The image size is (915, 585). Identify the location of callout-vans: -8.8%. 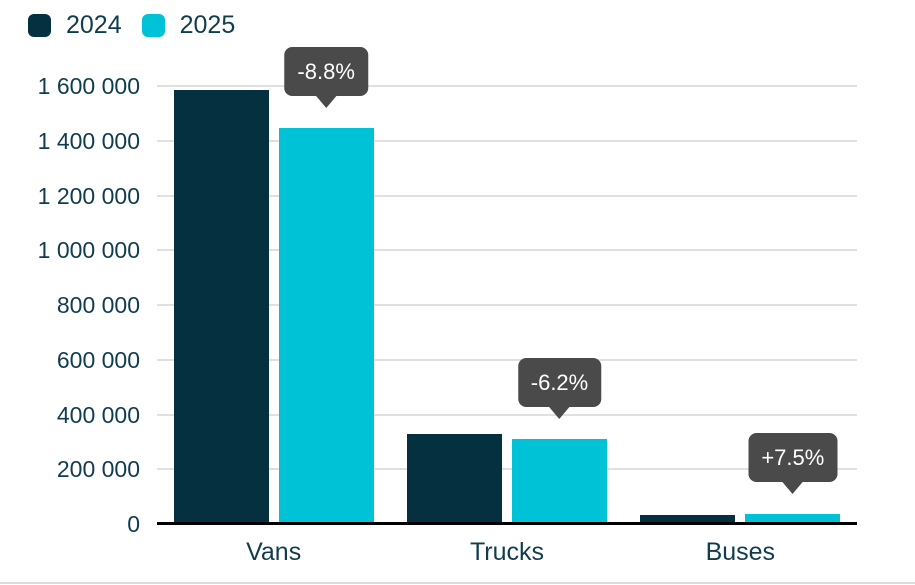
(326, 72).